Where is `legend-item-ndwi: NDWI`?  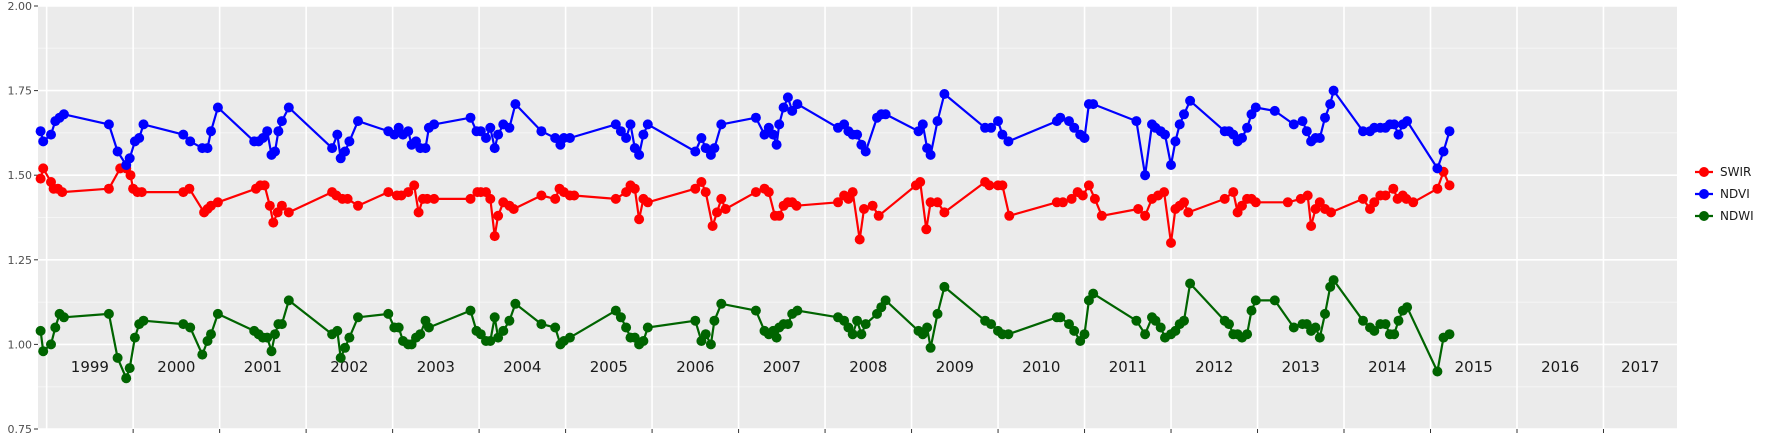 legend-item-ndwi: NDWI is located at coordinates (1724, 216).